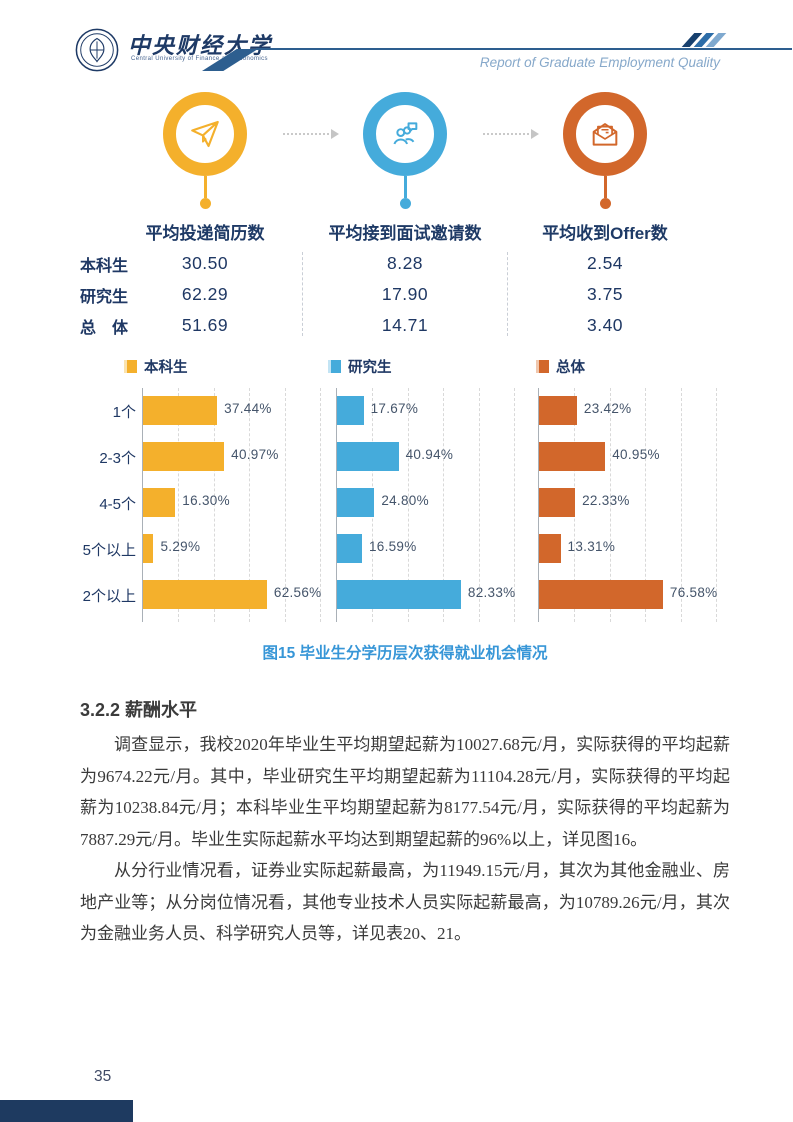  What do you see at coordinates (524, 49) in the screenshot?
I see `header-rule` at bounding box center [524, 49].